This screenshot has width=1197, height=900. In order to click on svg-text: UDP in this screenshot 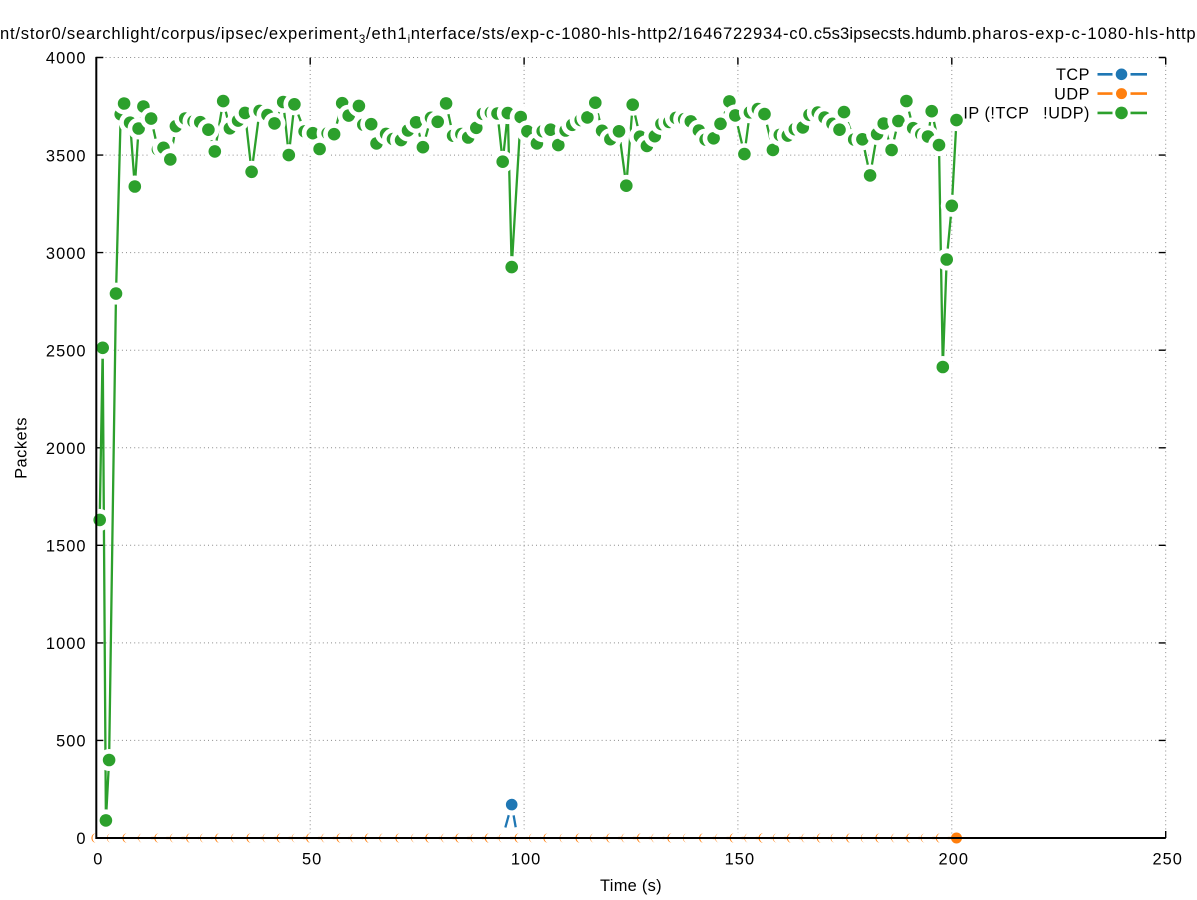, I will do `click(1072, 94)`.